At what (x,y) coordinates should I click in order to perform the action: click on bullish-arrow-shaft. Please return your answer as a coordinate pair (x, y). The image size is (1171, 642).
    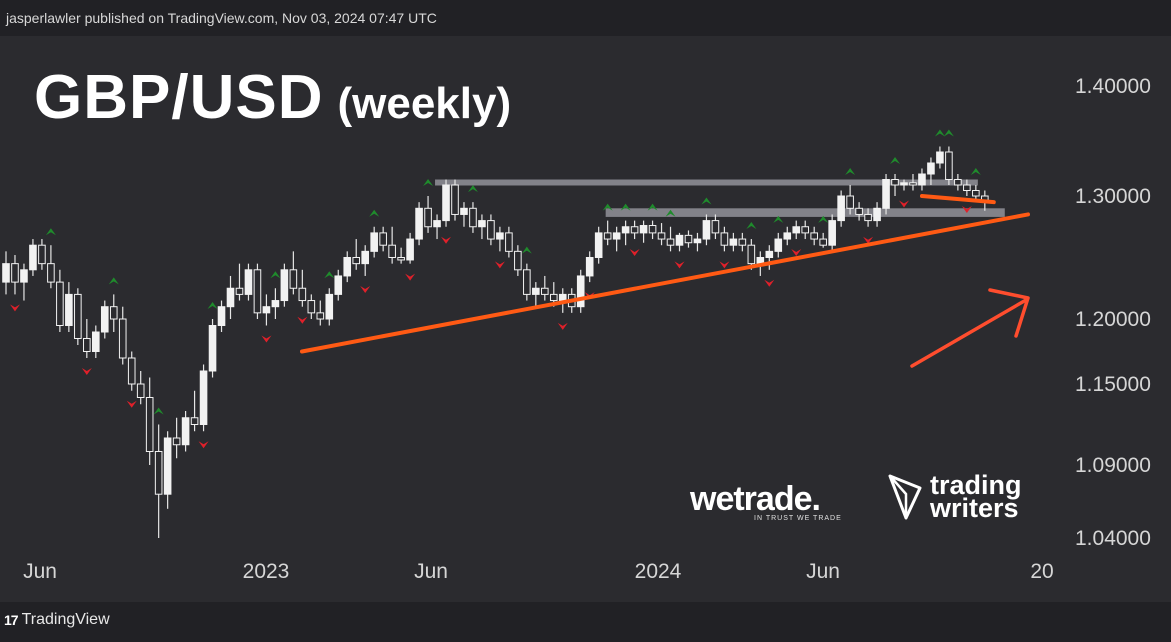
    Looking at the image, I should click on (969, 333).